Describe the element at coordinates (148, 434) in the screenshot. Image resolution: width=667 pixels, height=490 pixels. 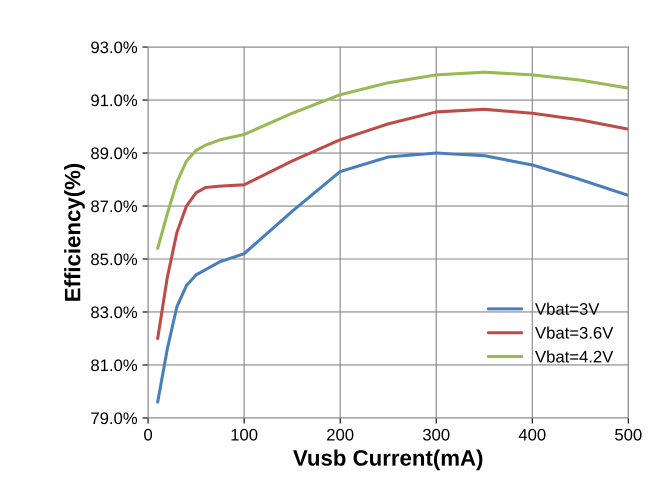
I see `x-tick-label: 0` at that location.